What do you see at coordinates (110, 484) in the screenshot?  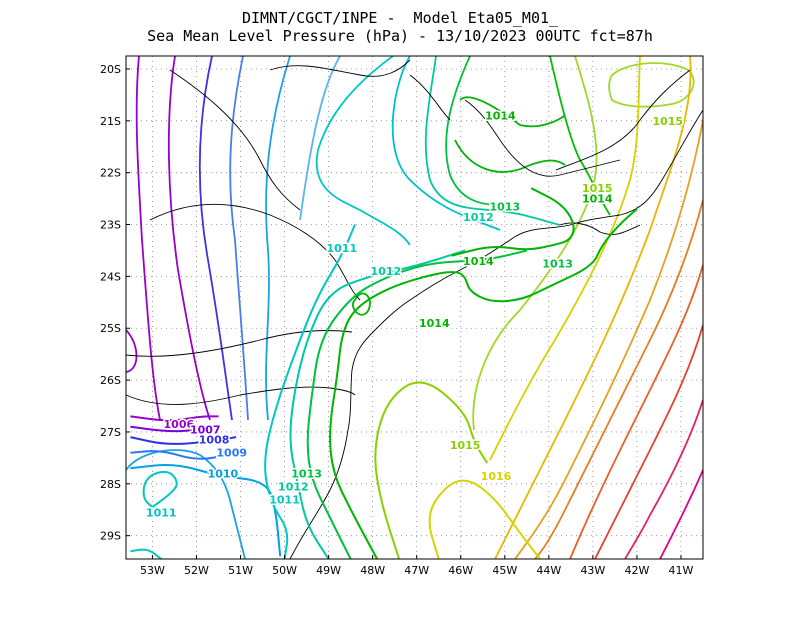 I see `y-tick-label: 28S` at bounding box center [110, 484].